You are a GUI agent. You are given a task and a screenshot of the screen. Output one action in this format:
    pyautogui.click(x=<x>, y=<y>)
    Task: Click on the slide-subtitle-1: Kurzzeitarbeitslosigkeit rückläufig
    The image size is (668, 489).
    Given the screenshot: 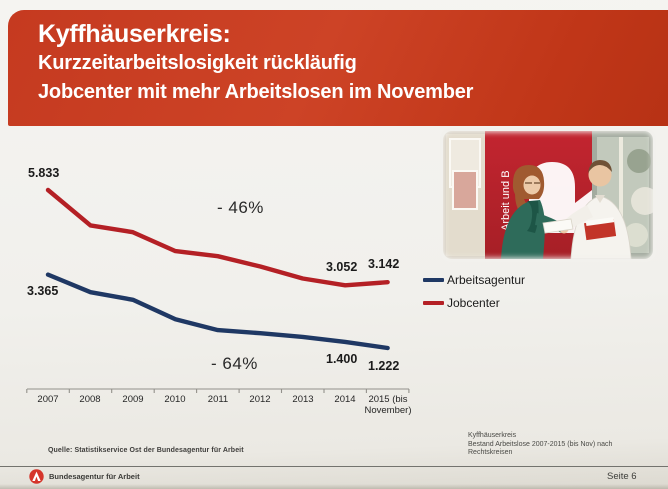 What is the action you would take?
    pyautogui.click(x=197, y=63)
    